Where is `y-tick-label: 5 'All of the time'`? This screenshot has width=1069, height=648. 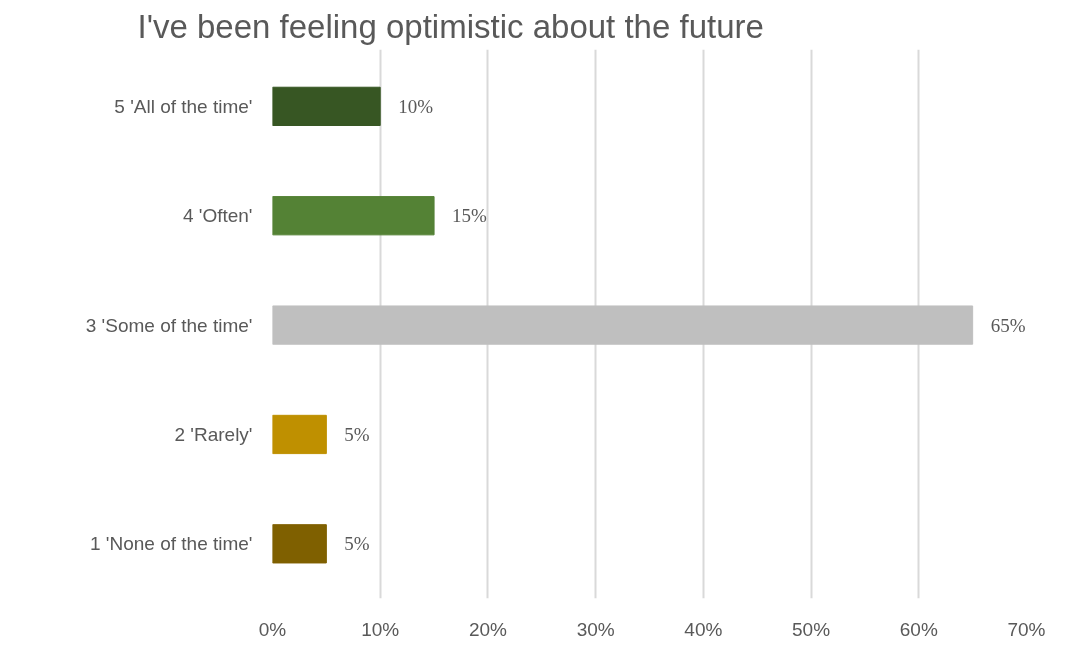 y-tick-label: 5 'All of the time' is located at coordinates (183, 106).